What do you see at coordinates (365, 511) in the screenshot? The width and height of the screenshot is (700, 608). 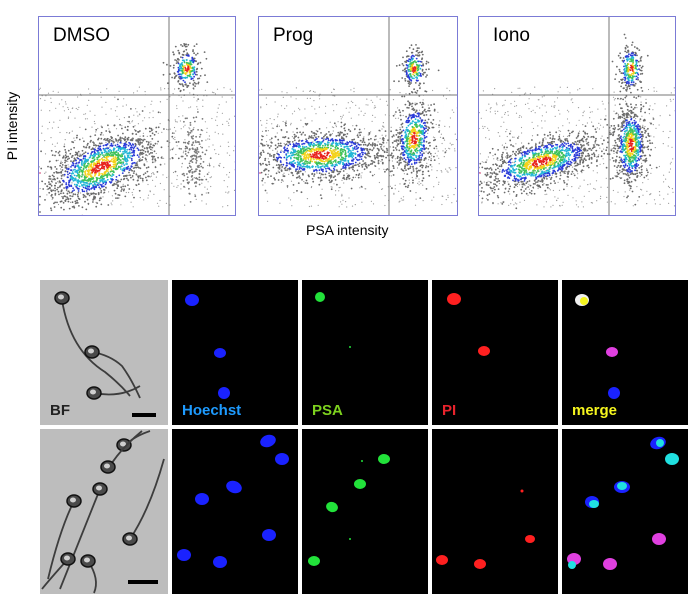 I see `psa-panel-row2` at bounding box center [365, 511].